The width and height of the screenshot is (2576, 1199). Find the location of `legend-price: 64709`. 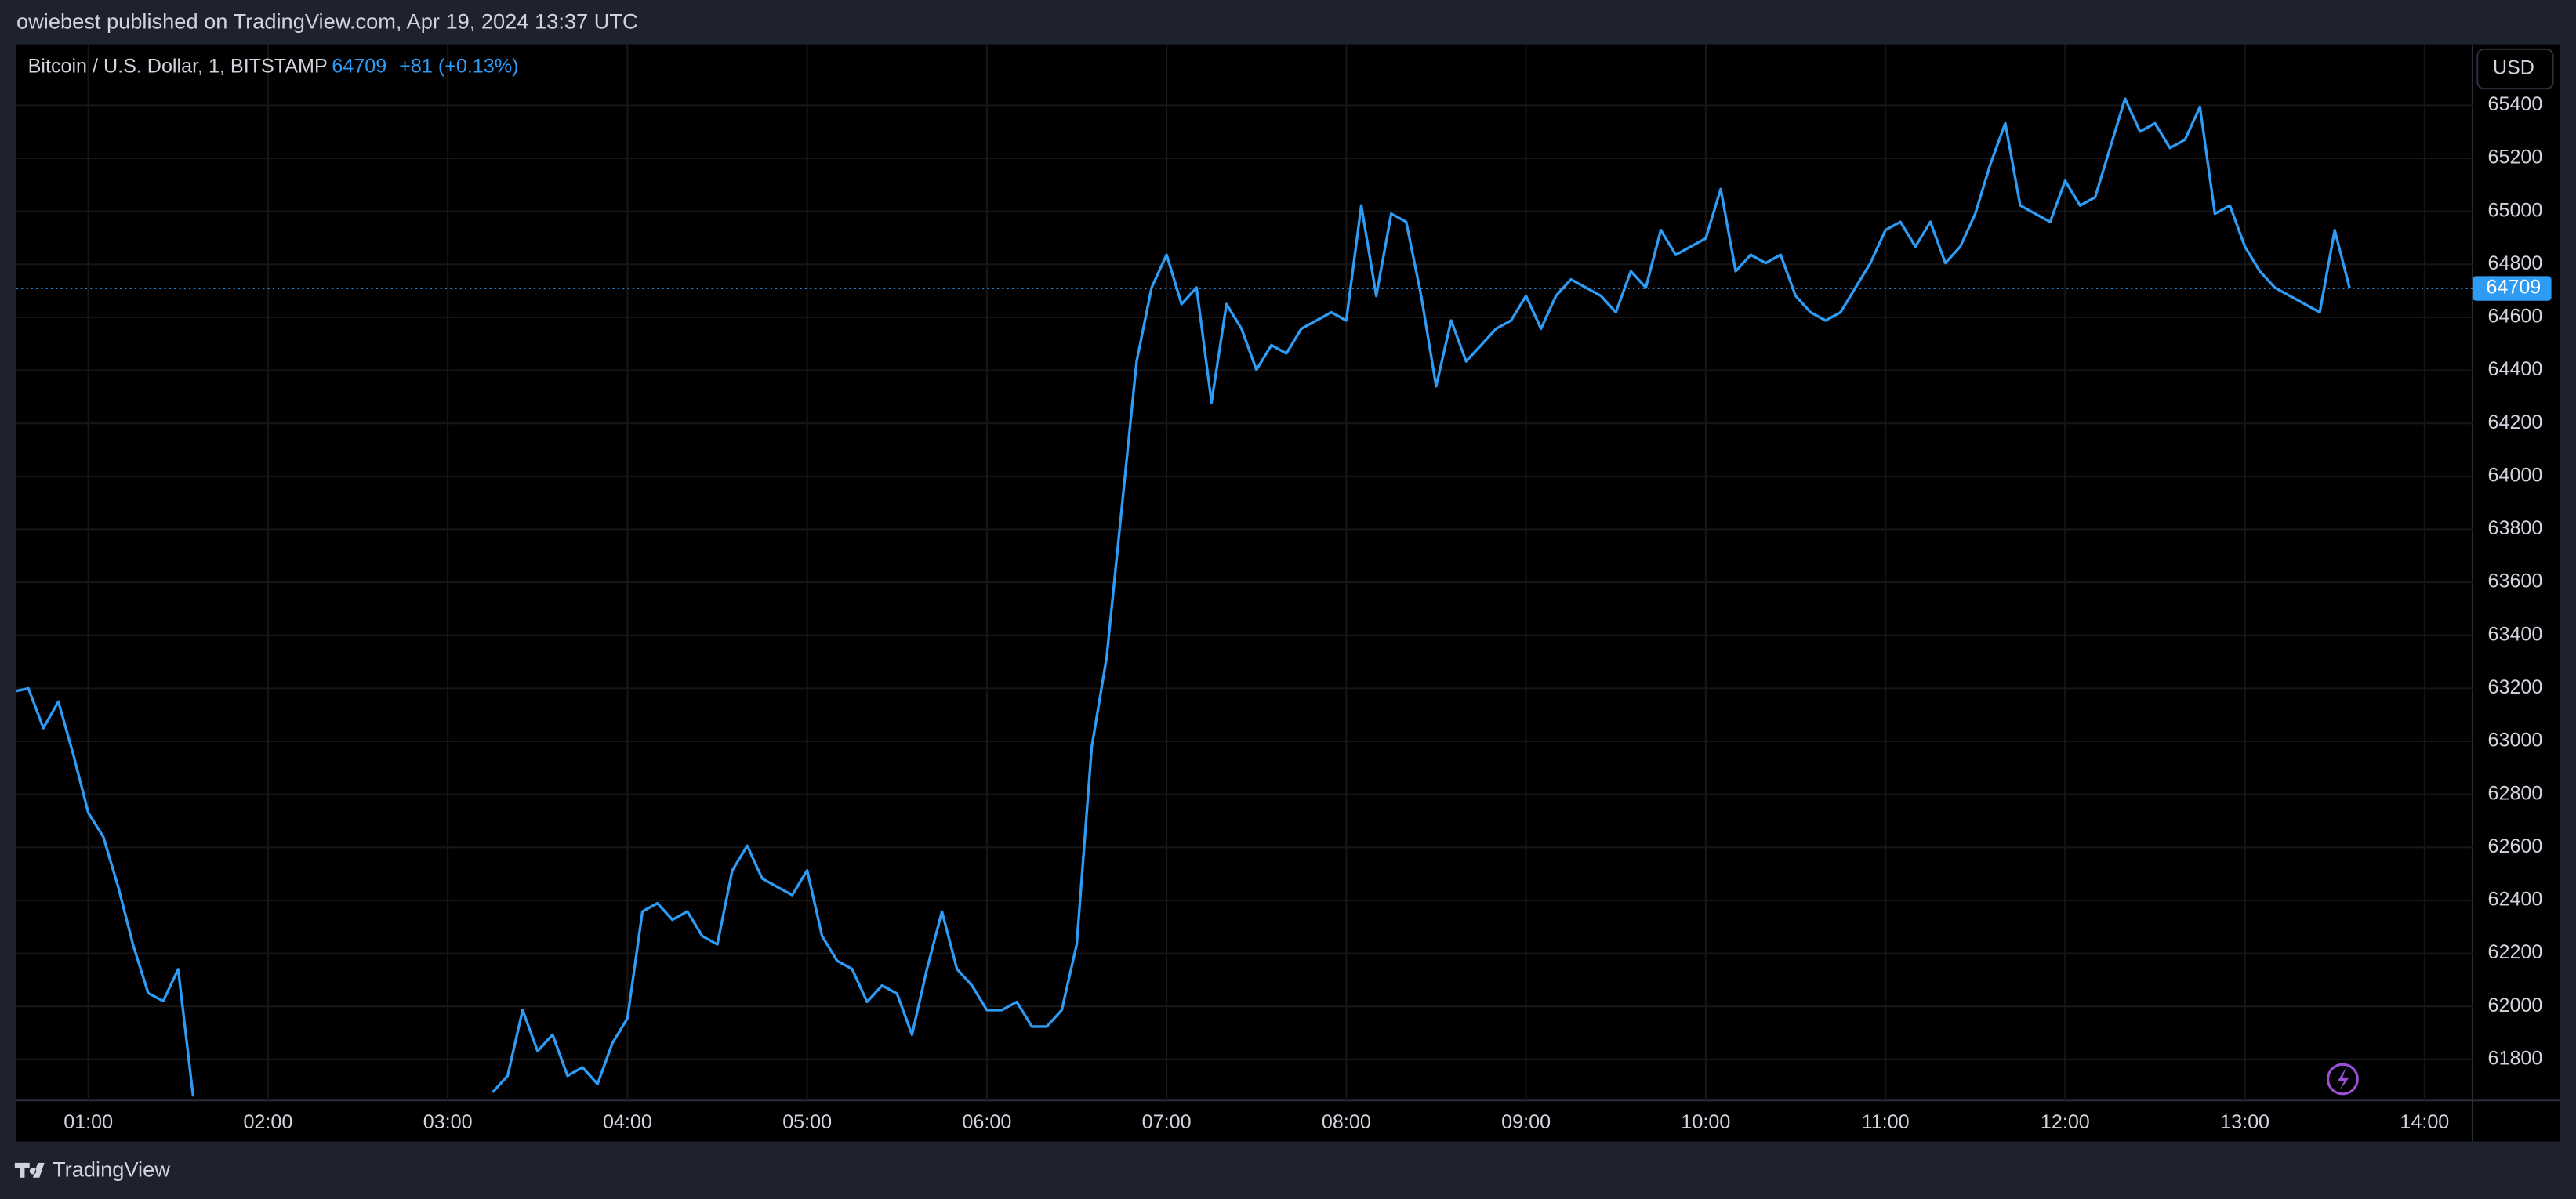

legend-price: 64709 is located at coordinates (359, 67).